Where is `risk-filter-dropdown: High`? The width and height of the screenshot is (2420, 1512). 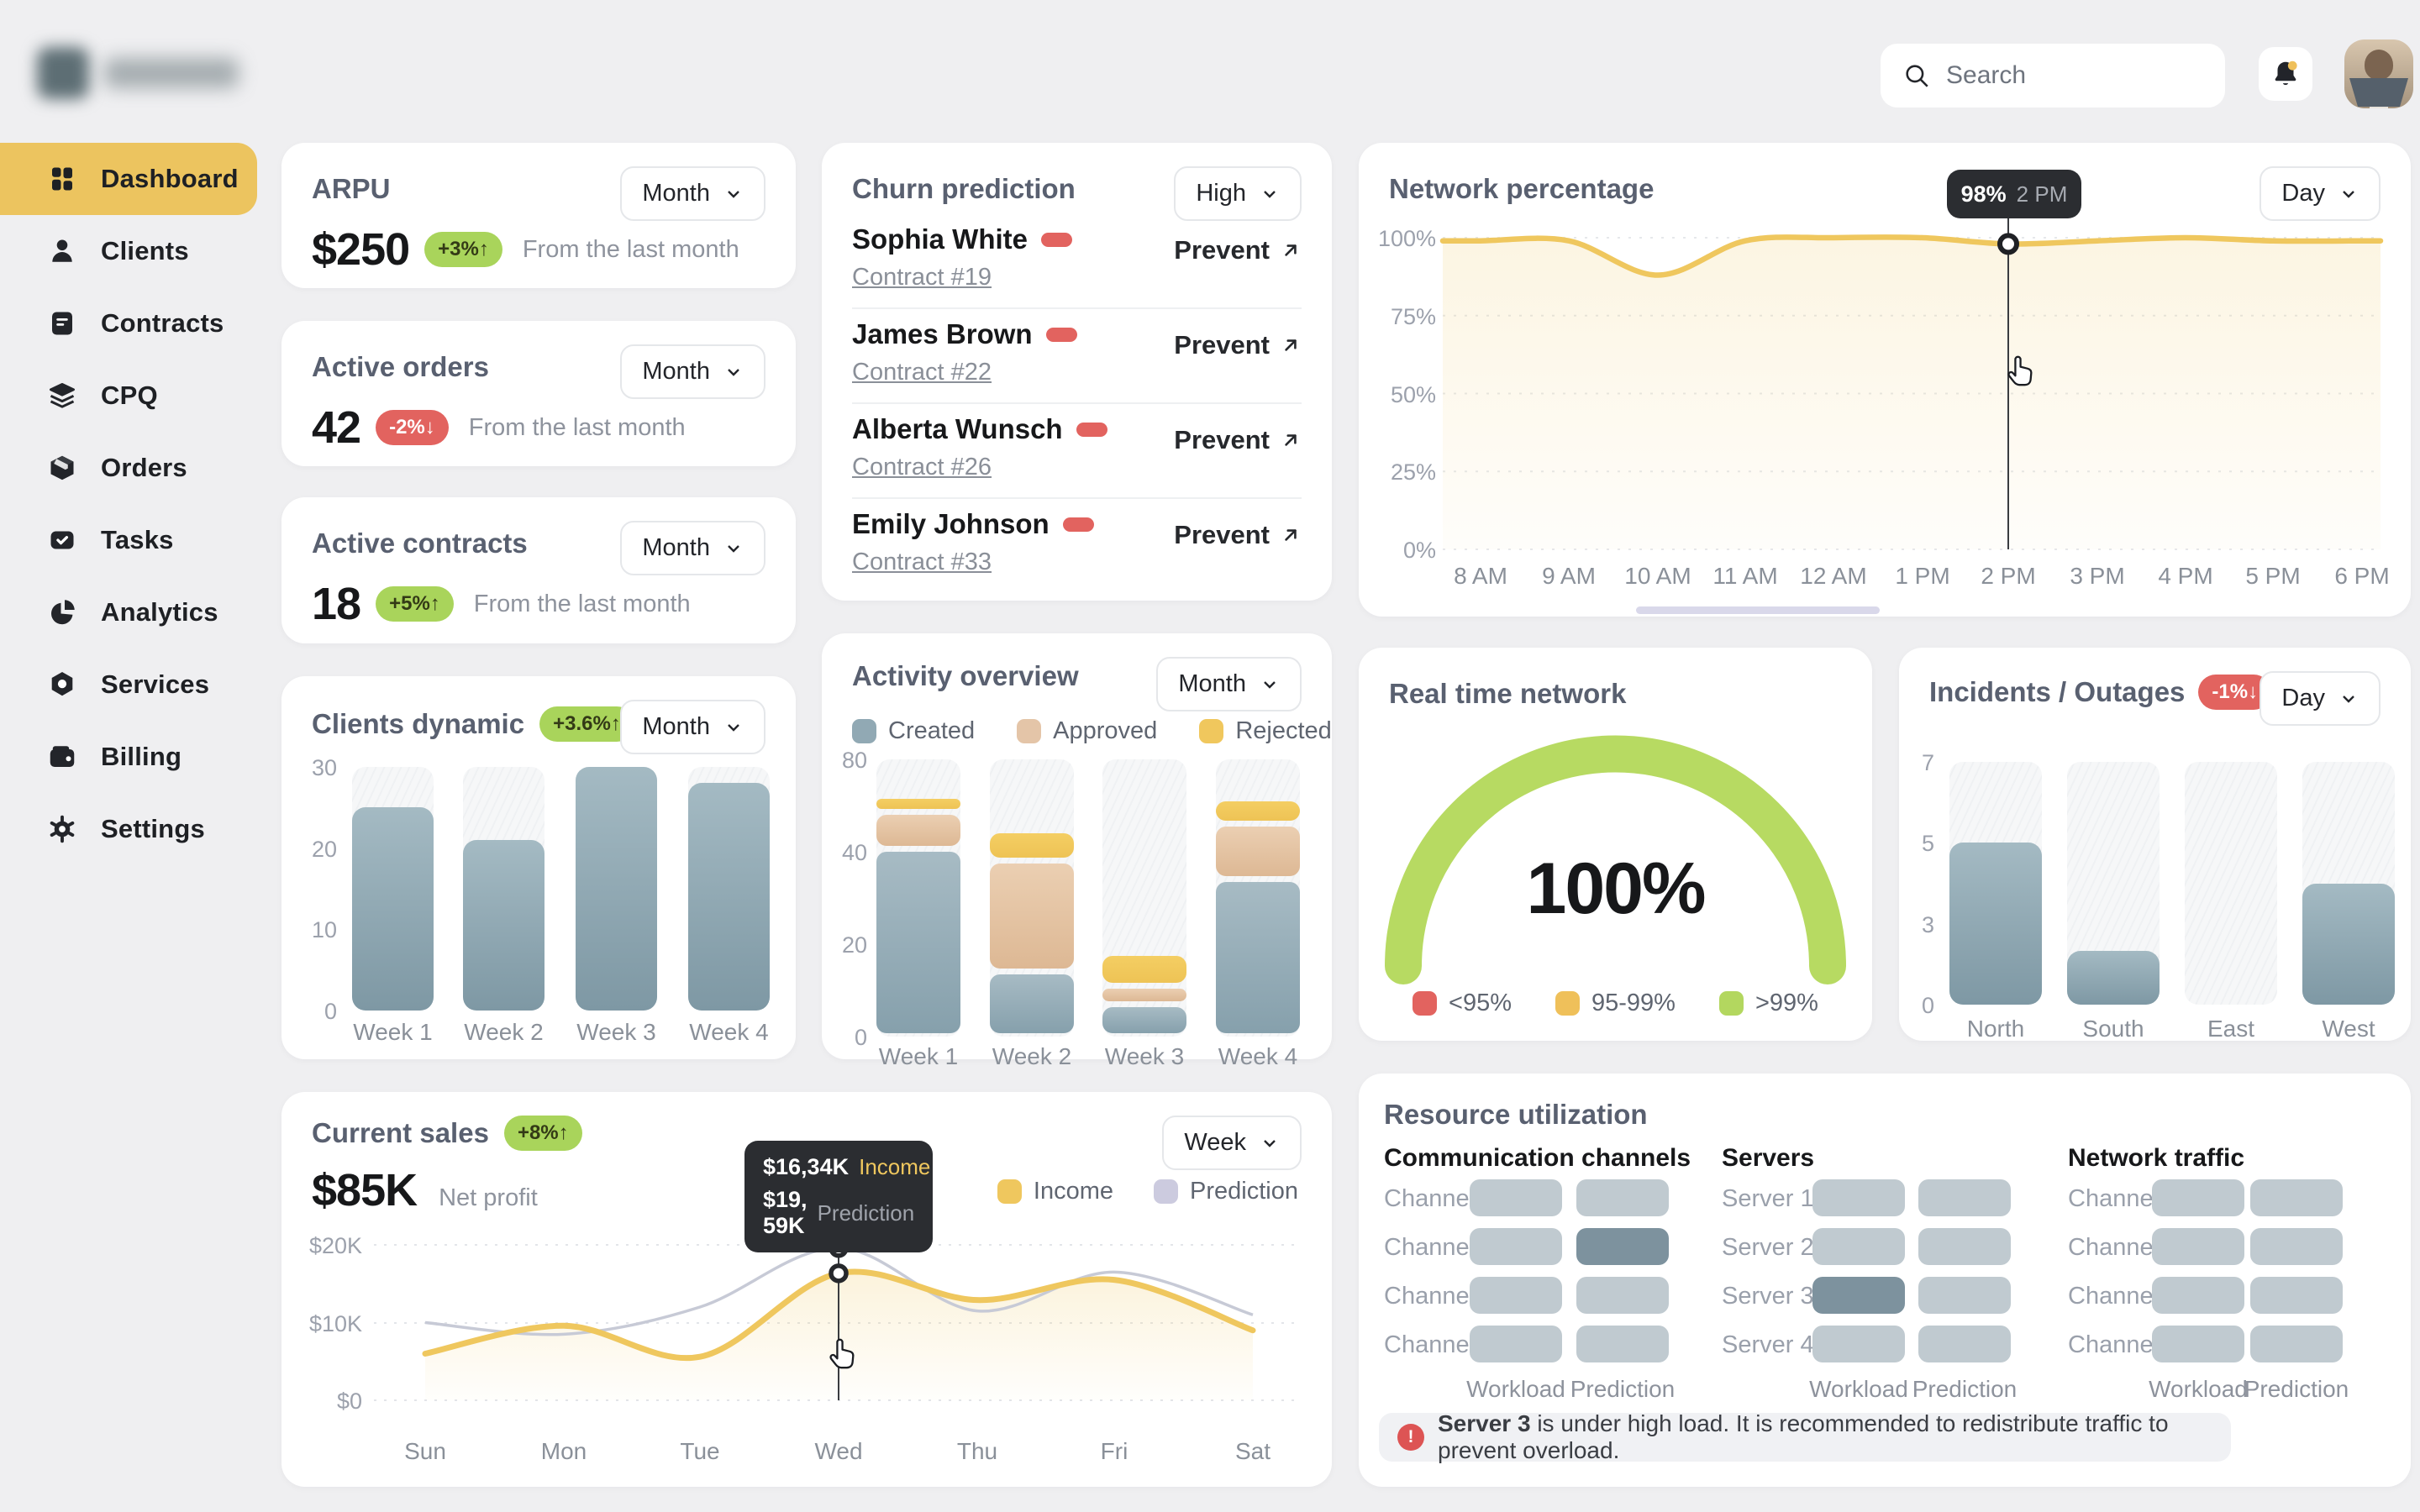 risk-filter-dropdown: High is located at coordinates (1238, 193).